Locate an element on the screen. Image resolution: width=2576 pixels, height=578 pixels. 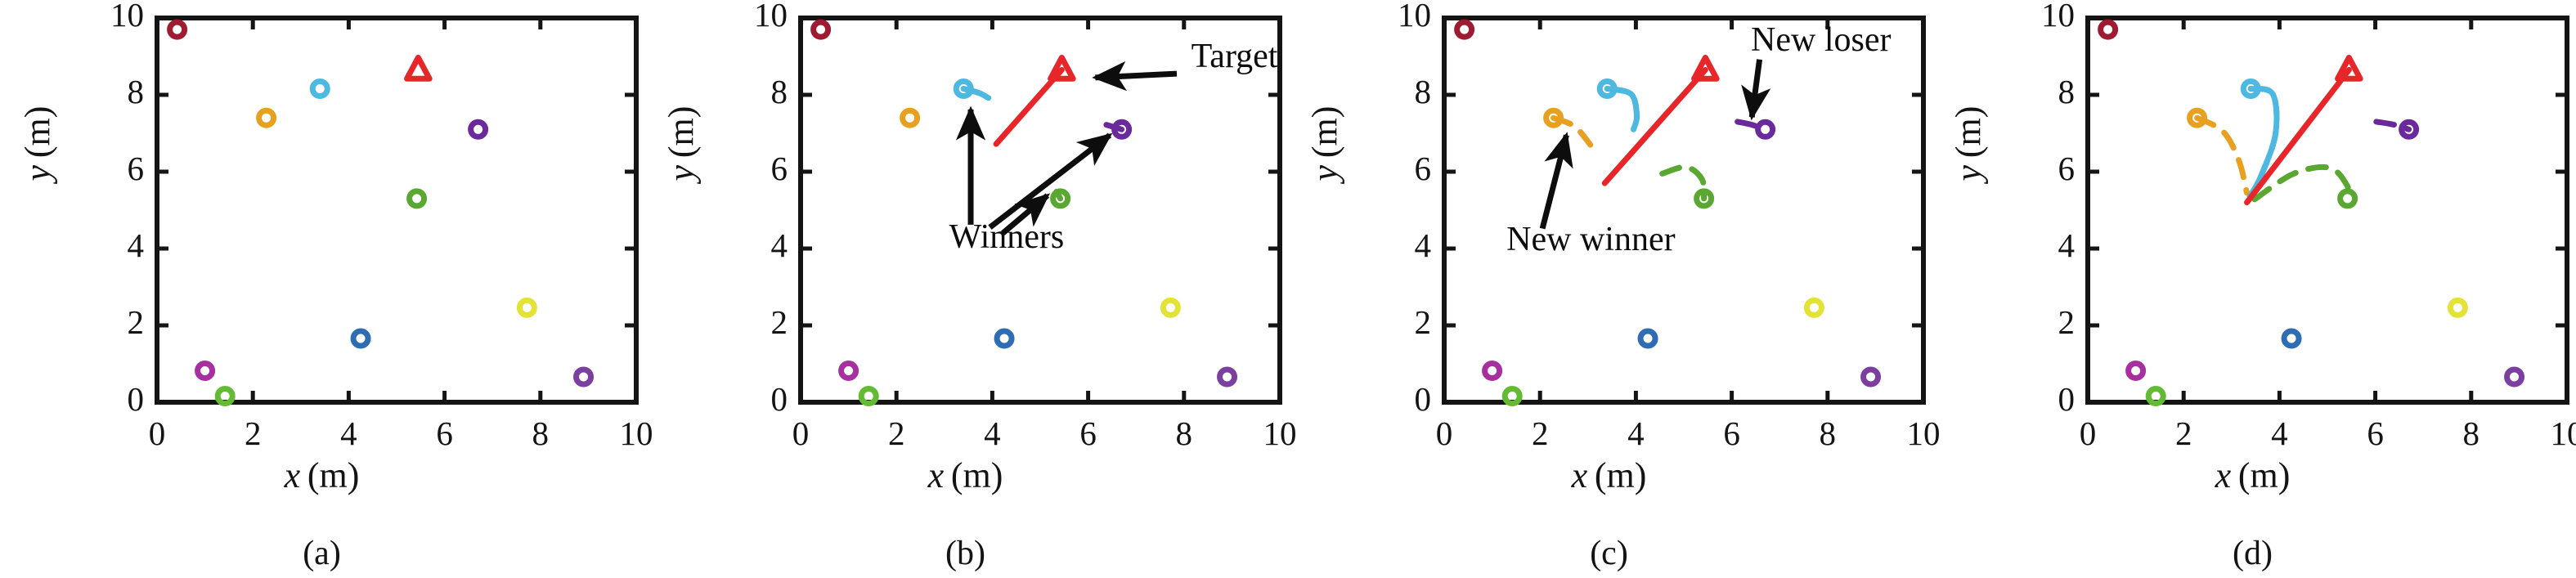
annotation-target-label: Target is located at coordinates (1234, 57).